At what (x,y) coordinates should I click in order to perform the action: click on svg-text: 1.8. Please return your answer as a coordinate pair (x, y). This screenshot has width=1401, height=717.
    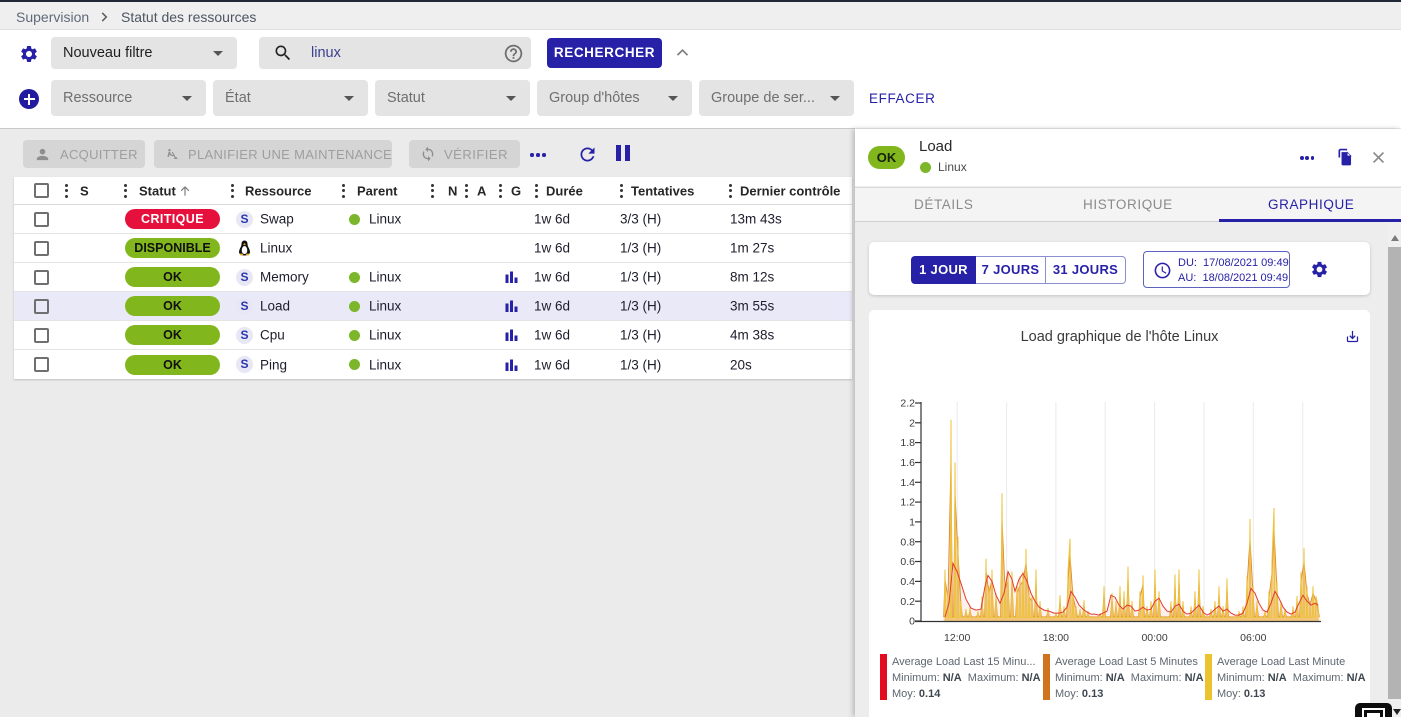
    Looking at the image, I should click on (907, 443).